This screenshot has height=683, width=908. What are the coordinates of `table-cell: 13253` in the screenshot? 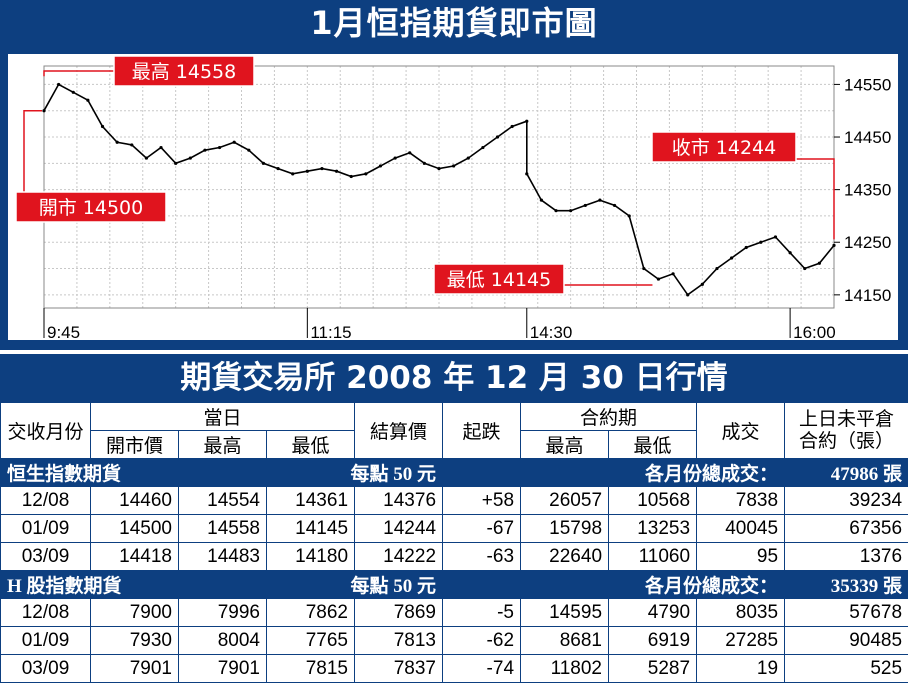 It's located at (653, 528).